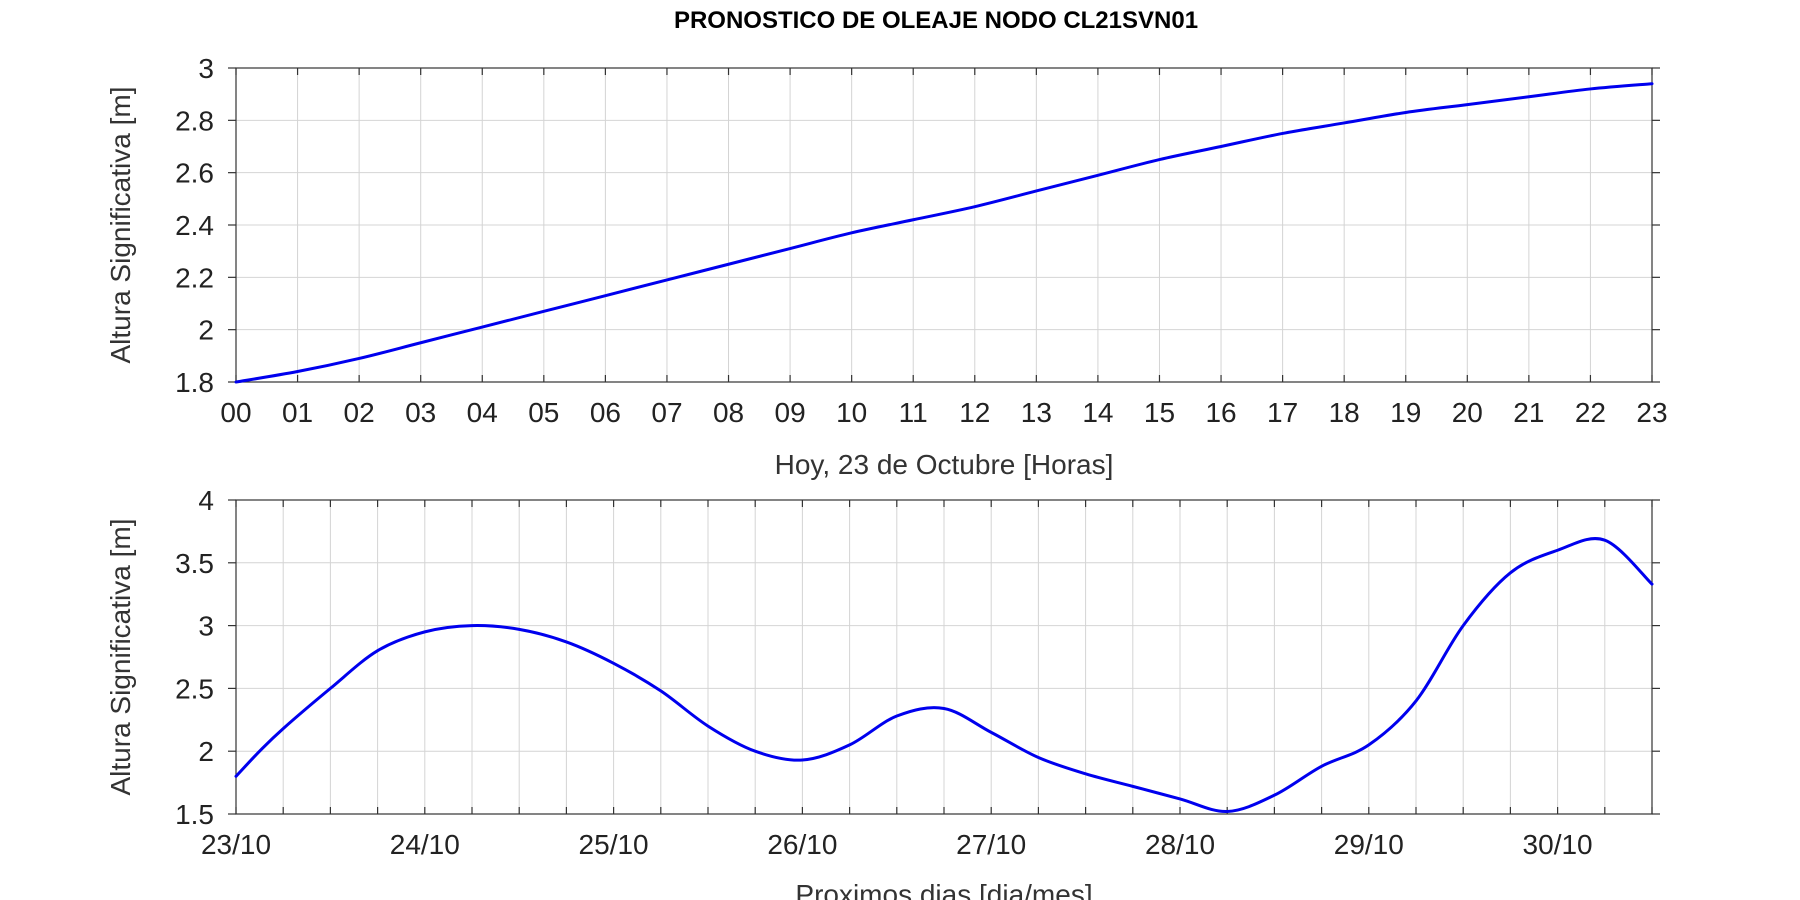 The height and width of the screenshot is (900, 1800). What do you see at coordinates (1651, 412) in the screenshot?
I see `x-tick-label: 23` at bounding box center [1651, 412].